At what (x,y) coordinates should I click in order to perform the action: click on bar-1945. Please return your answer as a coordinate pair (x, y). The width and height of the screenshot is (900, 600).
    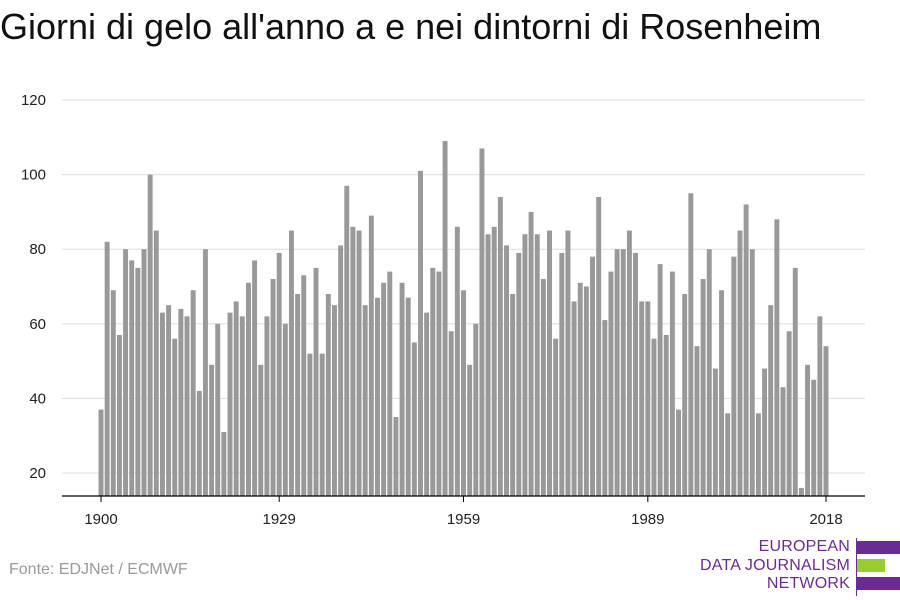
    Looking at the image, I should click on (377, 396).